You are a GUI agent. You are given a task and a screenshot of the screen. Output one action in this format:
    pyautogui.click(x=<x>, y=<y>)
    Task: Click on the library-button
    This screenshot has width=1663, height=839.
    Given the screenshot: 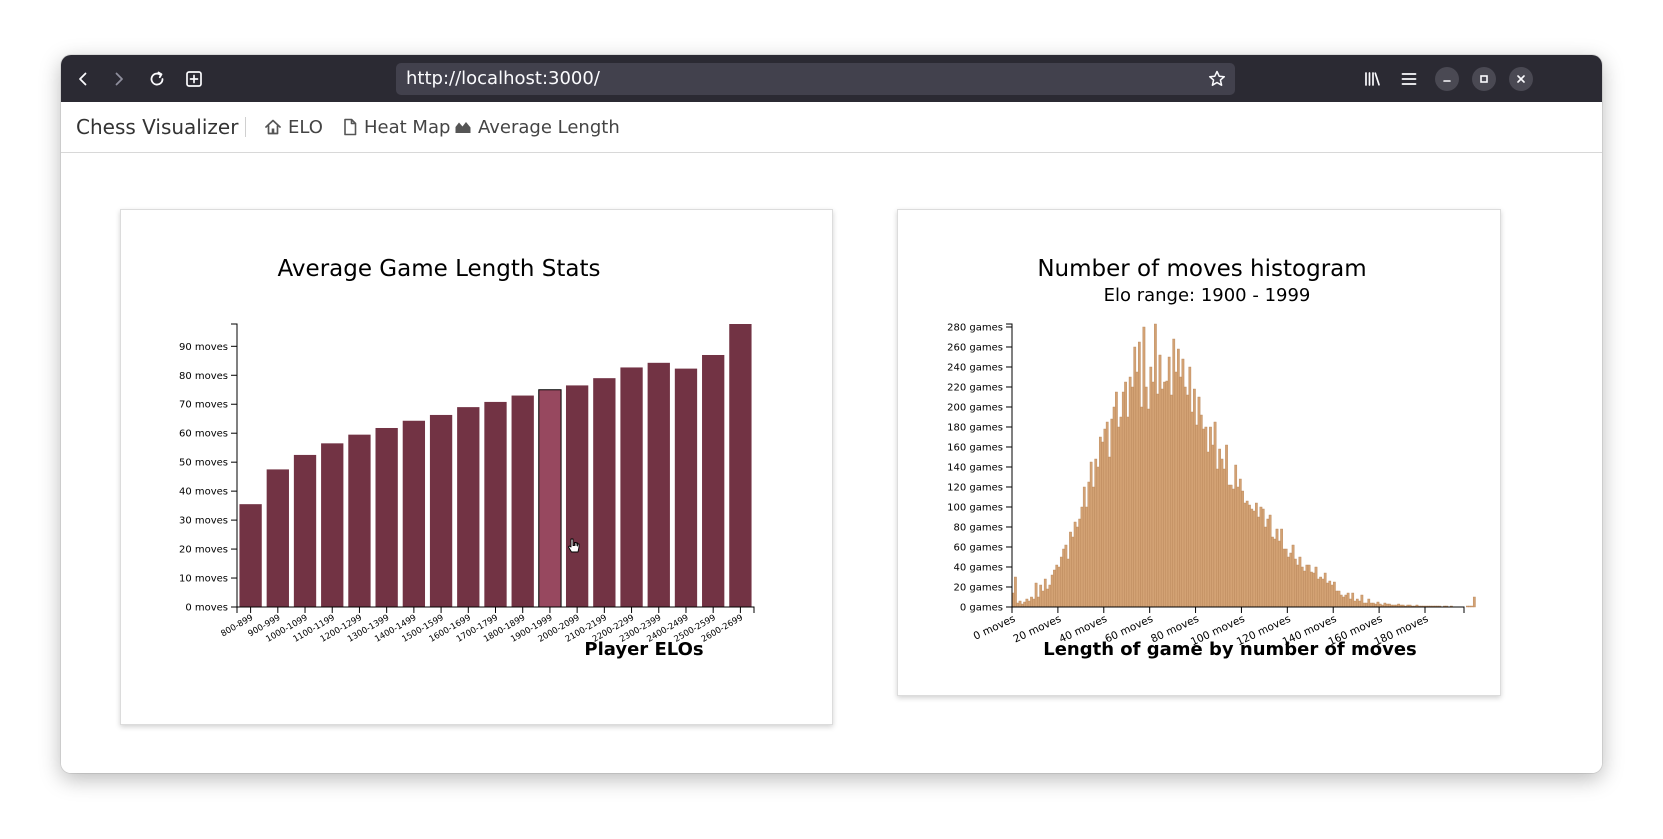 What is the action you would take?
    pyautogui.click(x=1372, y=79)
    